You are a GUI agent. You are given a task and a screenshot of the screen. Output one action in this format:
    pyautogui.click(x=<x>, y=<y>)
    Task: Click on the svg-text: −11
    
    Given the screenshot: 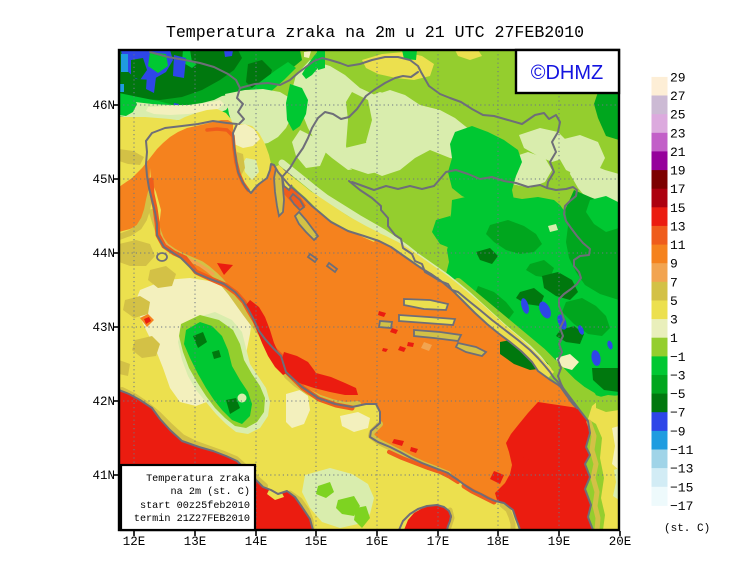 What is the action you would take?
    pyautogui.click(x=682, y=450)
    